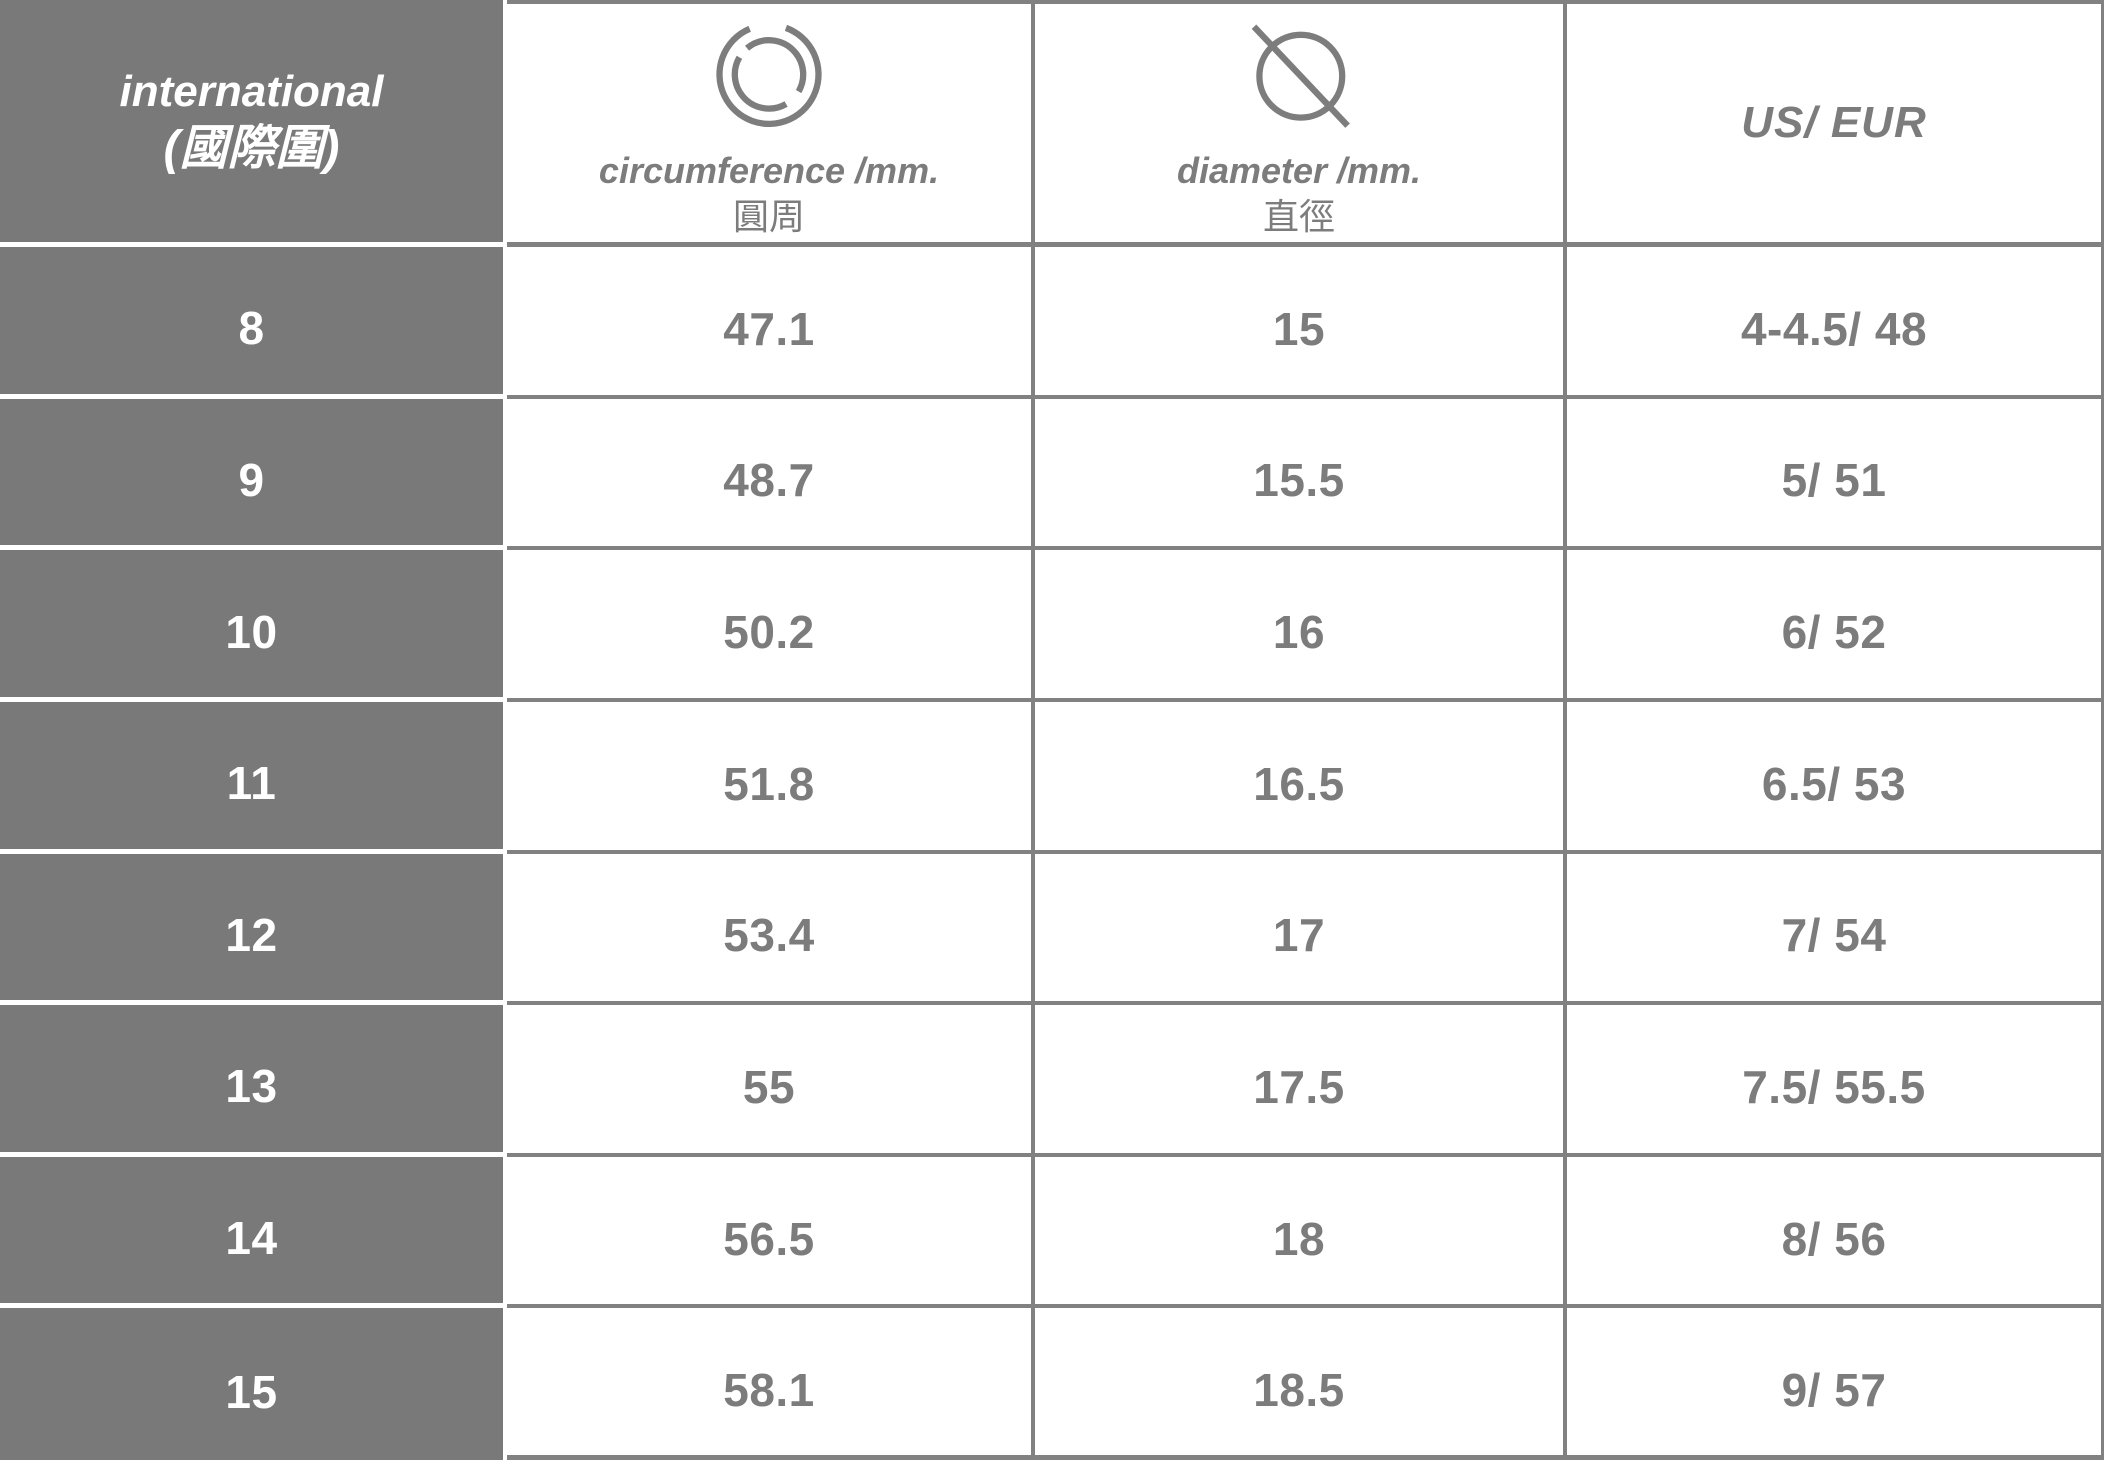 Image resolution: width=2104 pixels, height=1460 pixels. What do you see at coordinates (251, 479) in the screenshot?
I see `cell-value: 9` at bounding box center [251, 479].